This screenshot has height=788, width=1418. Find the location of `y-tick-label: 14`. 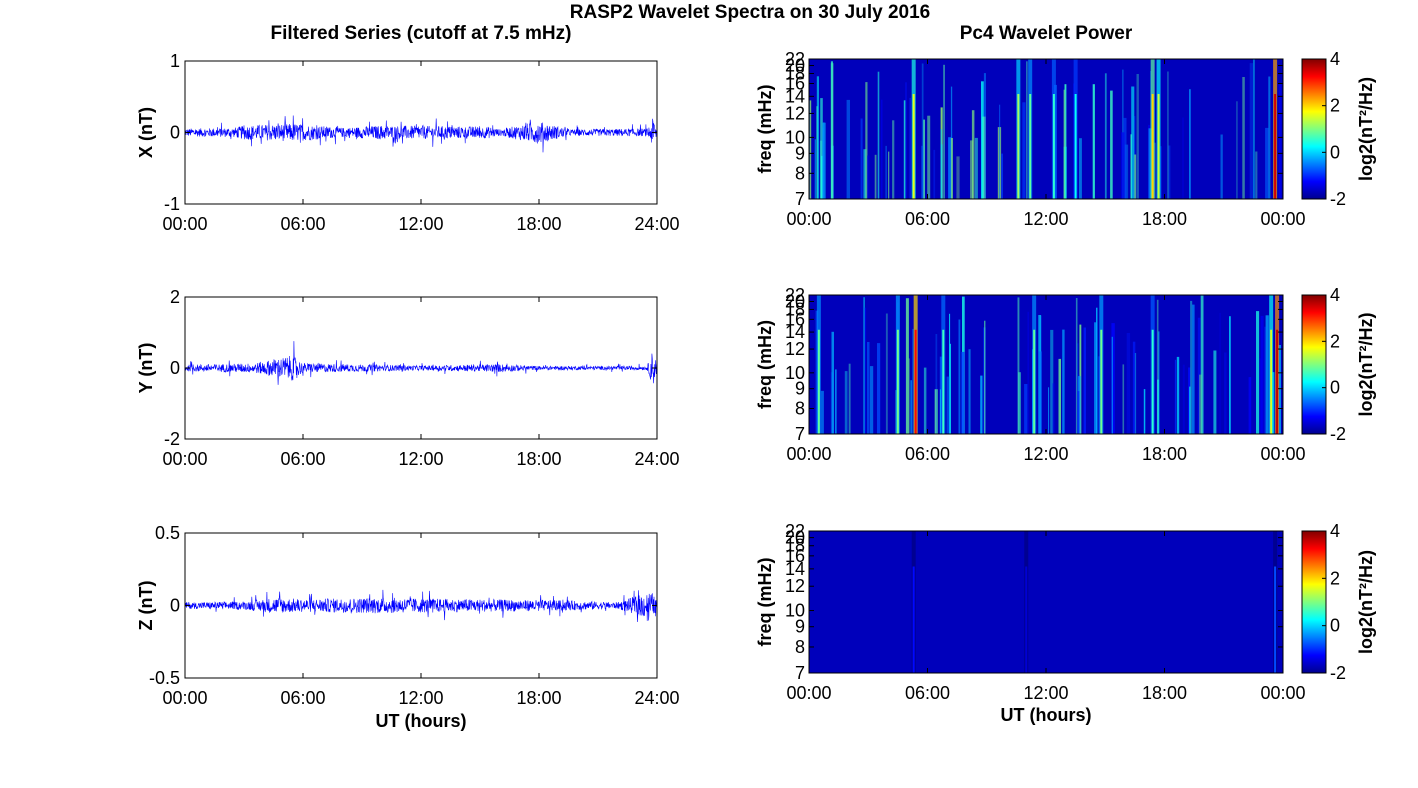

y-tick-label: 14 is located at coordinates (795, 569).